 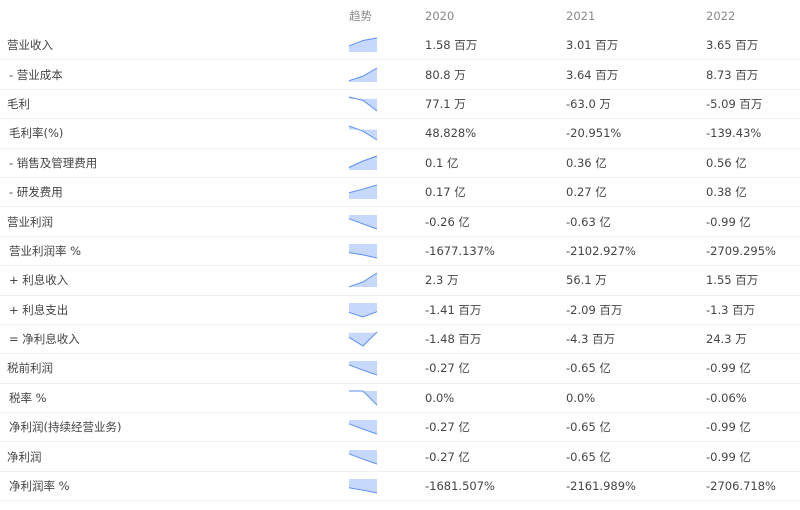 What do you see at coordinates (588, 103) in the screenshot?
I see `value-cell-2021: -63.0 万` at bounding box center [588, 103].